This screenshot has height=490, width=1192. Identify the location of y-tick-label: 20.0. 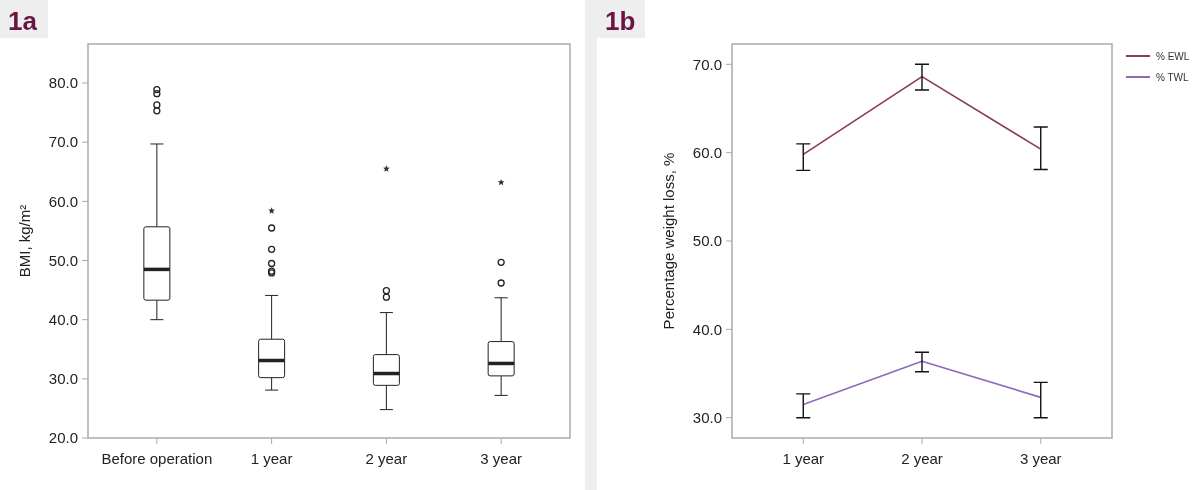
(63, 438).